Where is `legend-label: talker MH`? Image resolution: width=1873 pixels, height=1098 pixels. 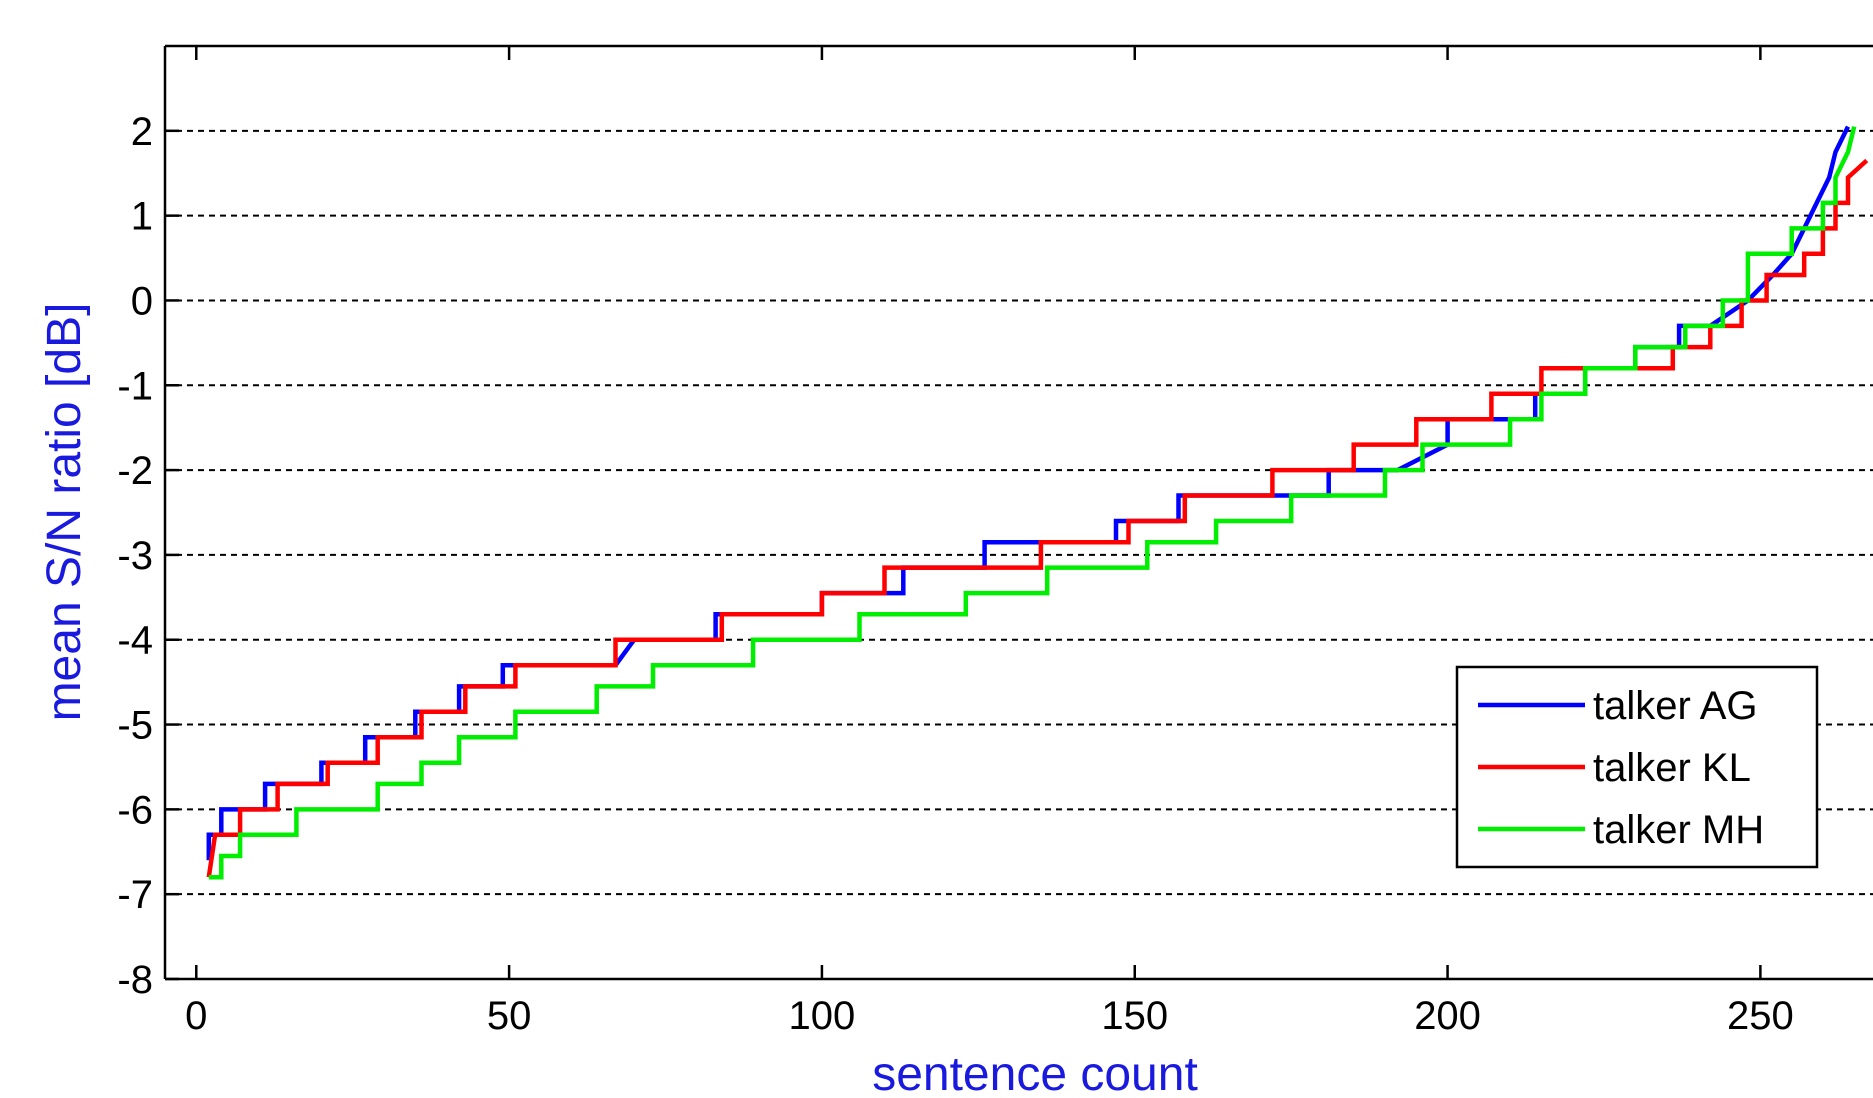 legend-label: talker MH is located at coordinates (1678, 830).